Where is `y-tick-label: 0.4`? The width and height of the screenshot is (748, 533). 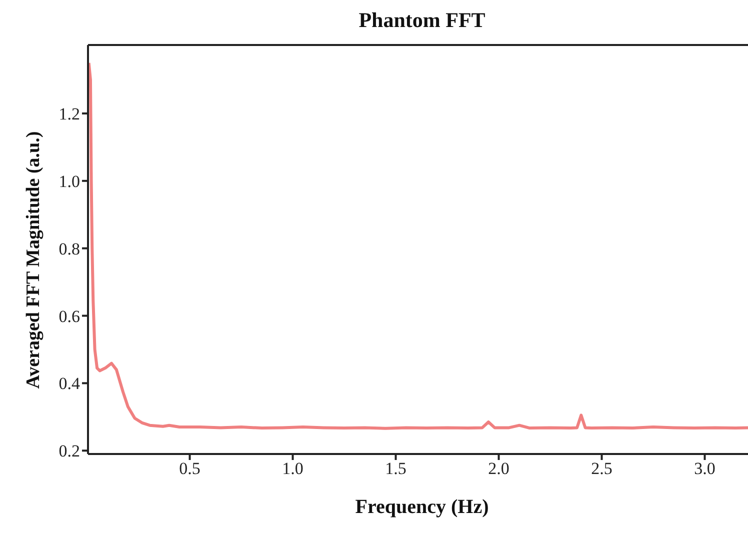 y-tick-label: 0.4 is located at coordinates (69, 384).